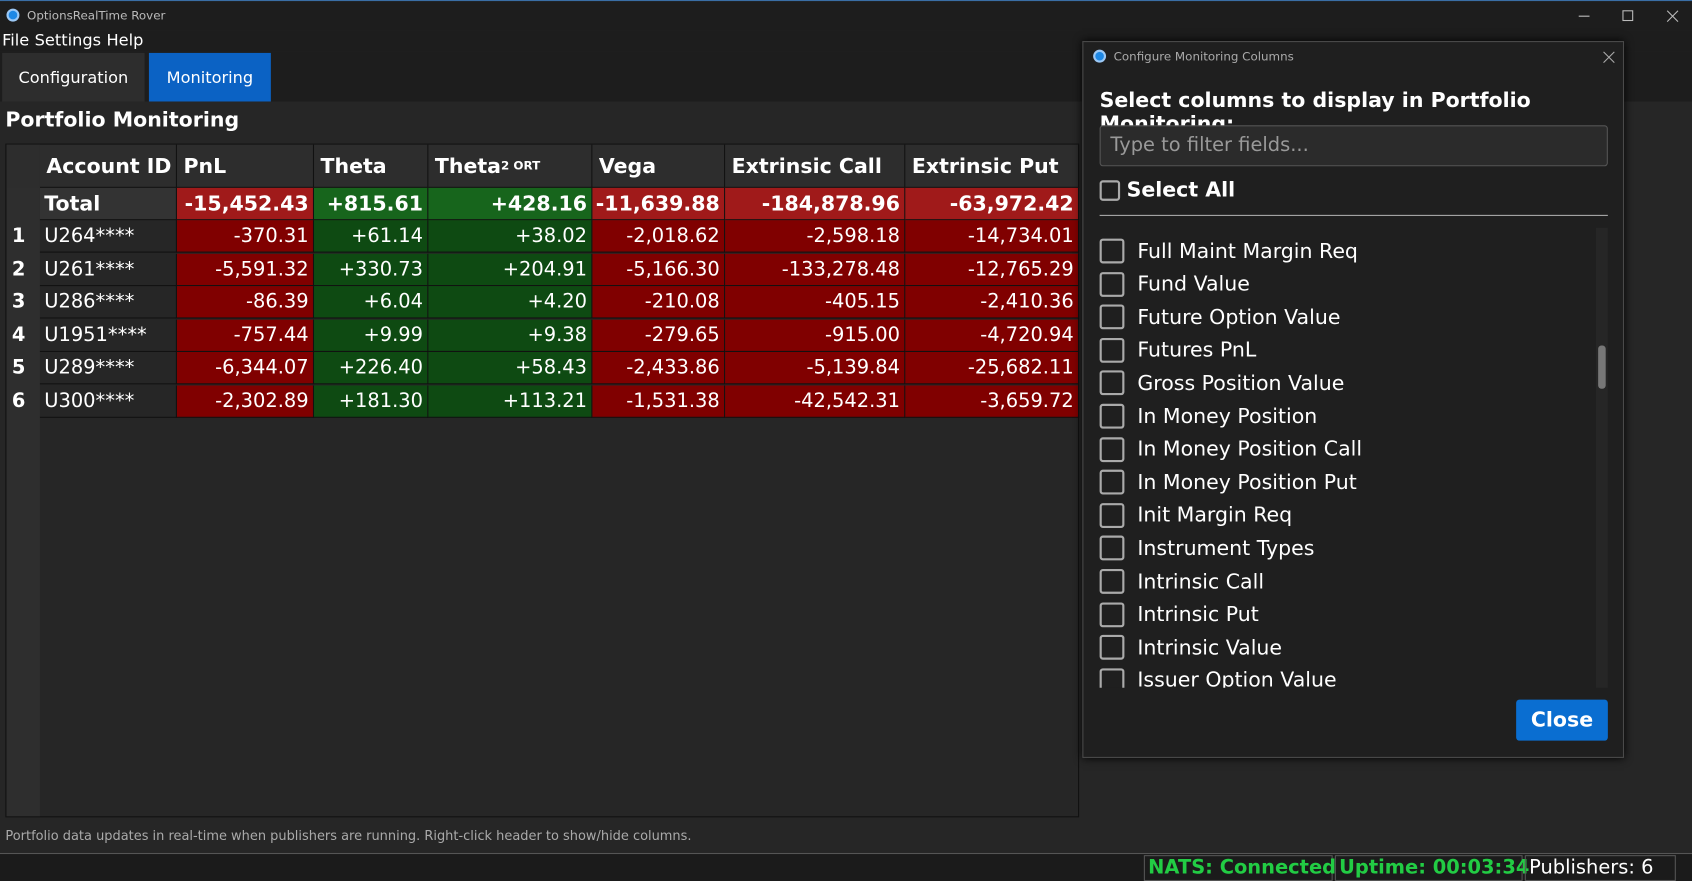 The height and width of the screenshot is (881, 1692). What do you see at coordinates (815, 335) in the screenshot?
I see `data-cell: -915.00` at bounding box center [815, 335].